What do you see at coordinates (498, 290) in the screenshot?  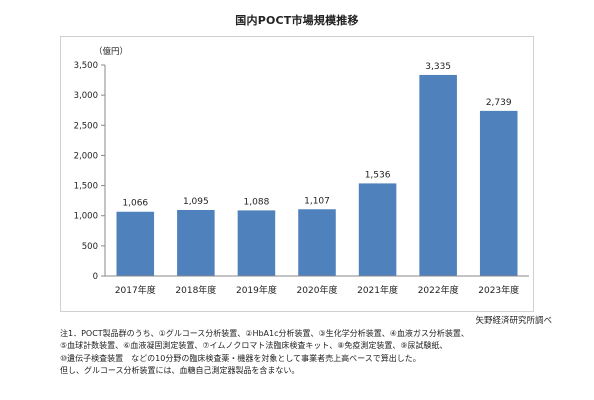 I see `x-tick-label: 2023年度` at bounding box center [498, 290].